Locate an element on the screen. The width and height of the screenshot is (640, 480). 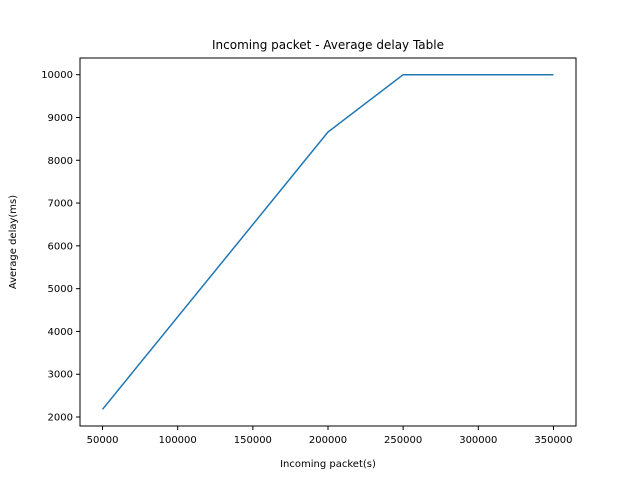
x-tick-label: 200000 is located at coordinates (328, 440).